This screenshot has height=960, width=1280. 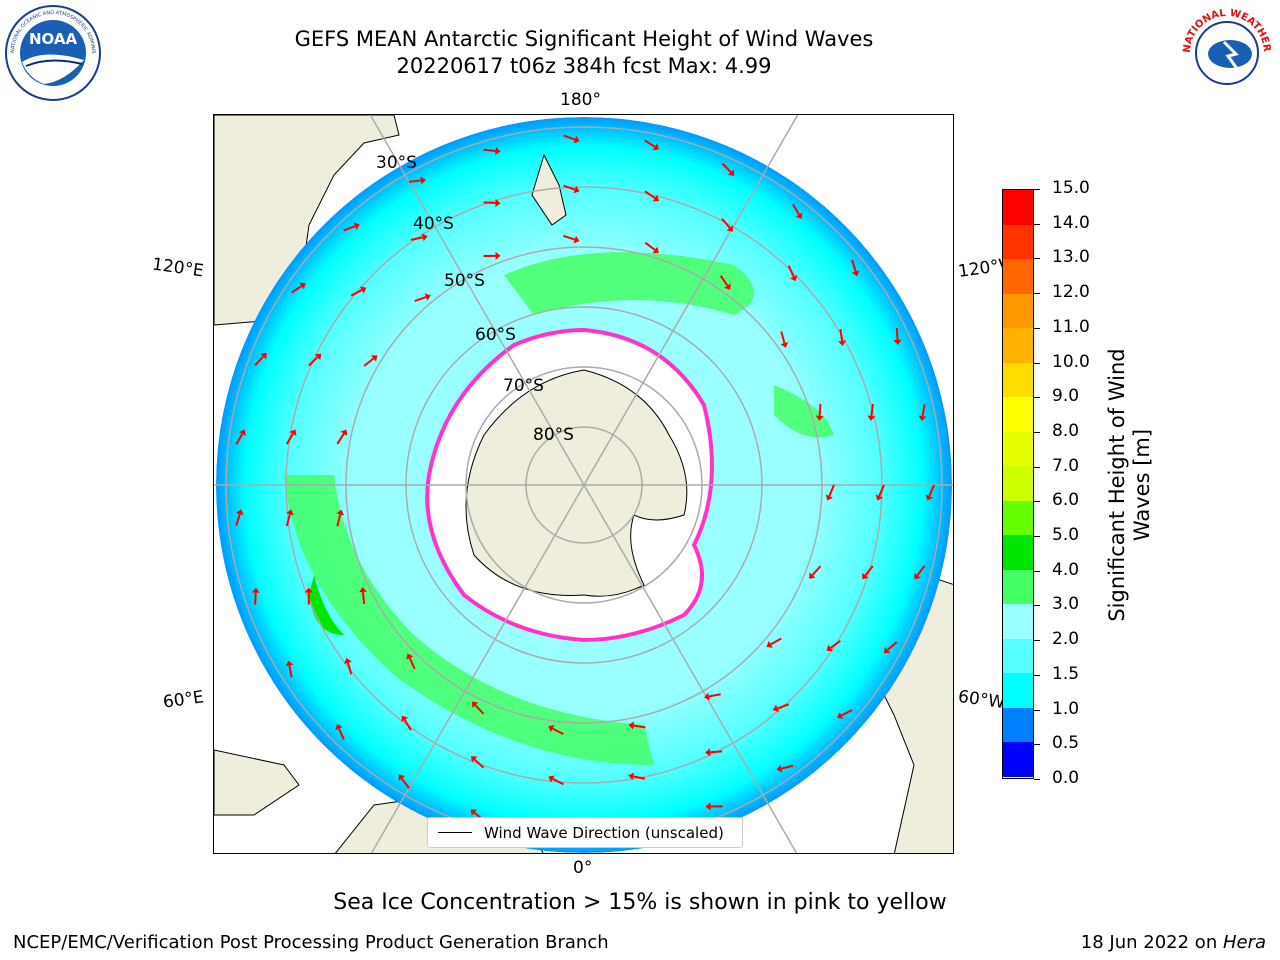 What do you see at coordinates (1071, 188) in the screenshot?
I see `colorbar-tick-label: 15.0` at bounding box center [1071, 188].